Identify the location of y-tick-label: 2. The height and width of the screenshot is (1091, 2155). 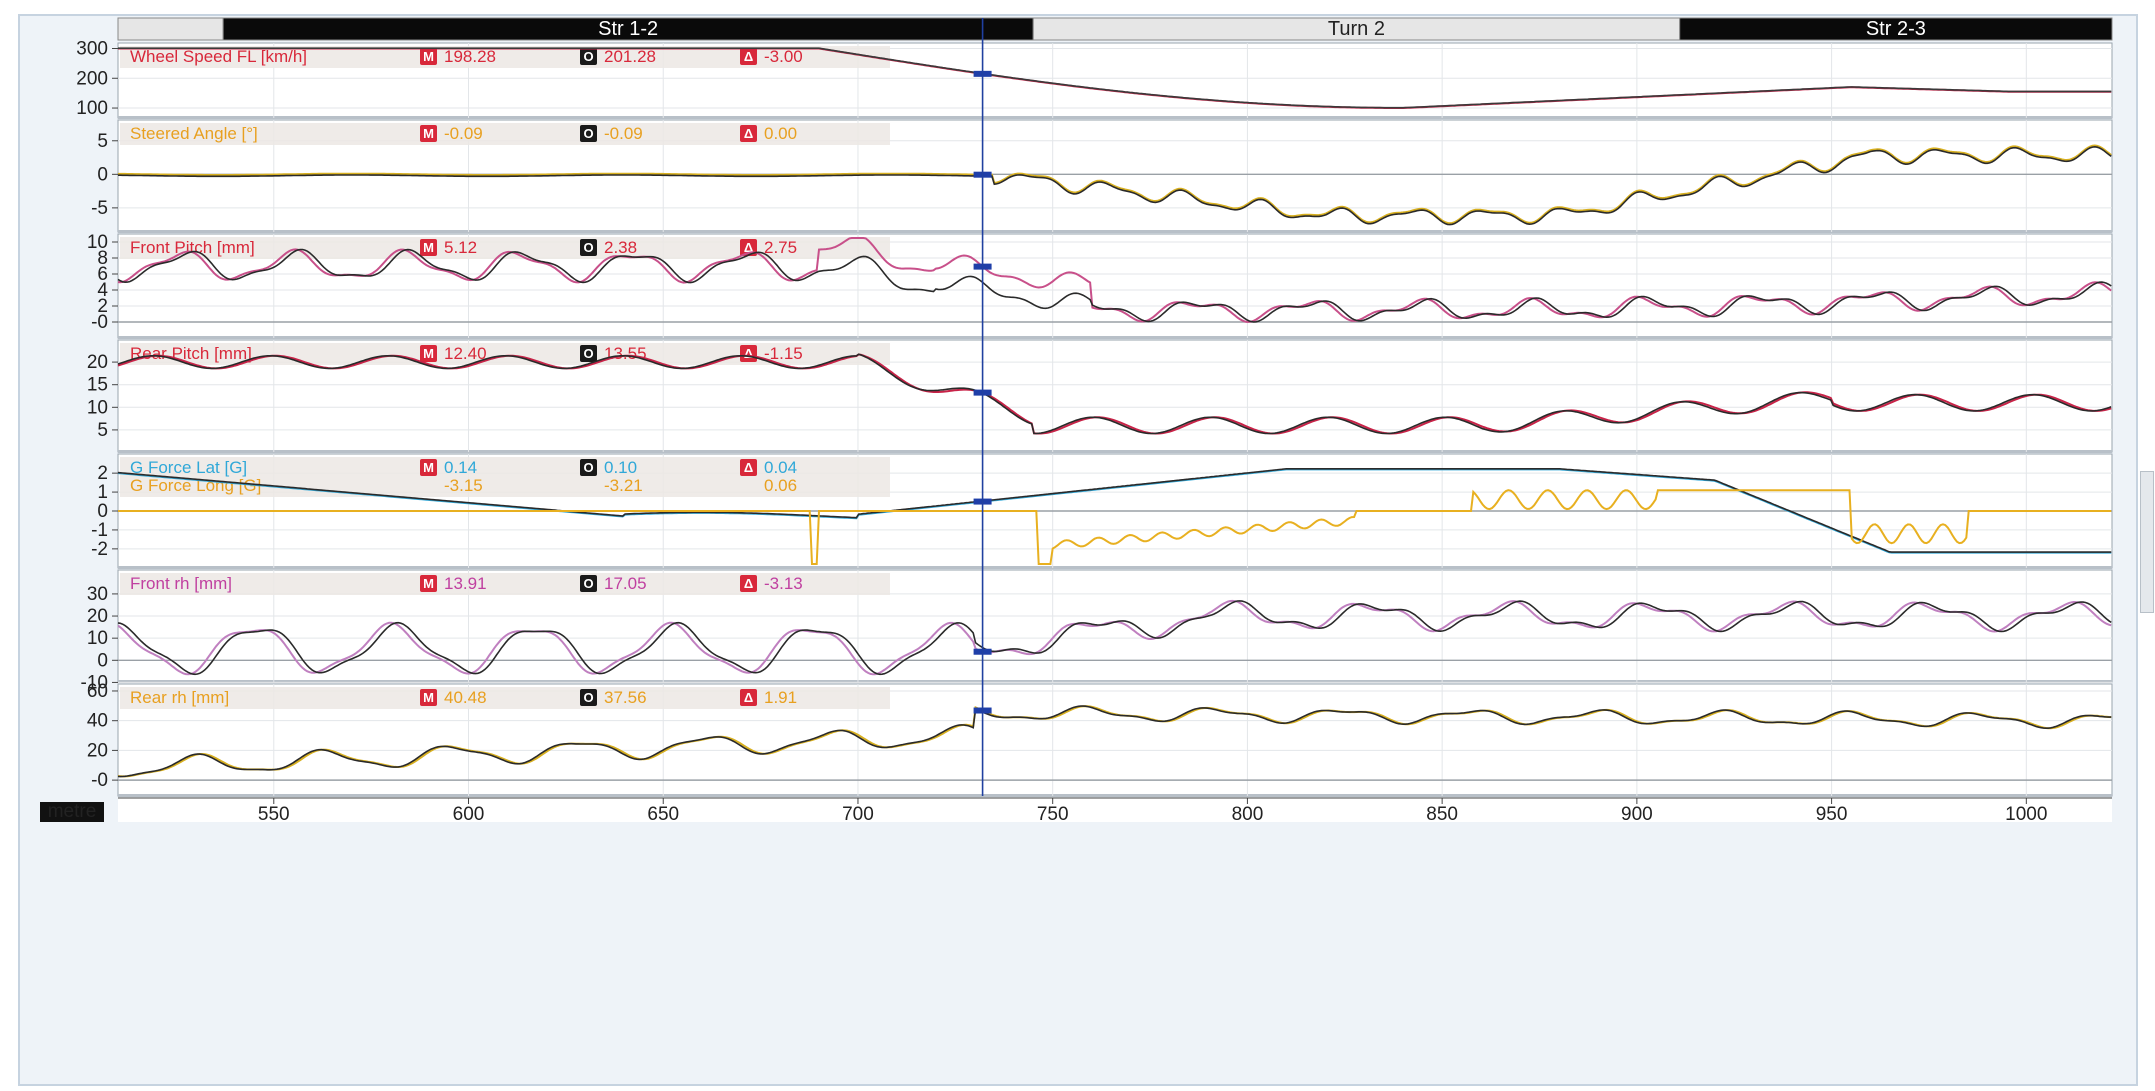
(102, 306).